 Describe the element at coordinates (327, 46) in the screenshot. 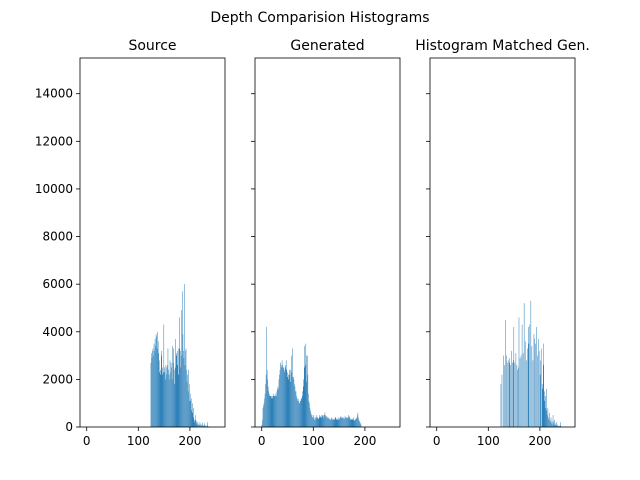

I see `chart-title: Generated` at that location.